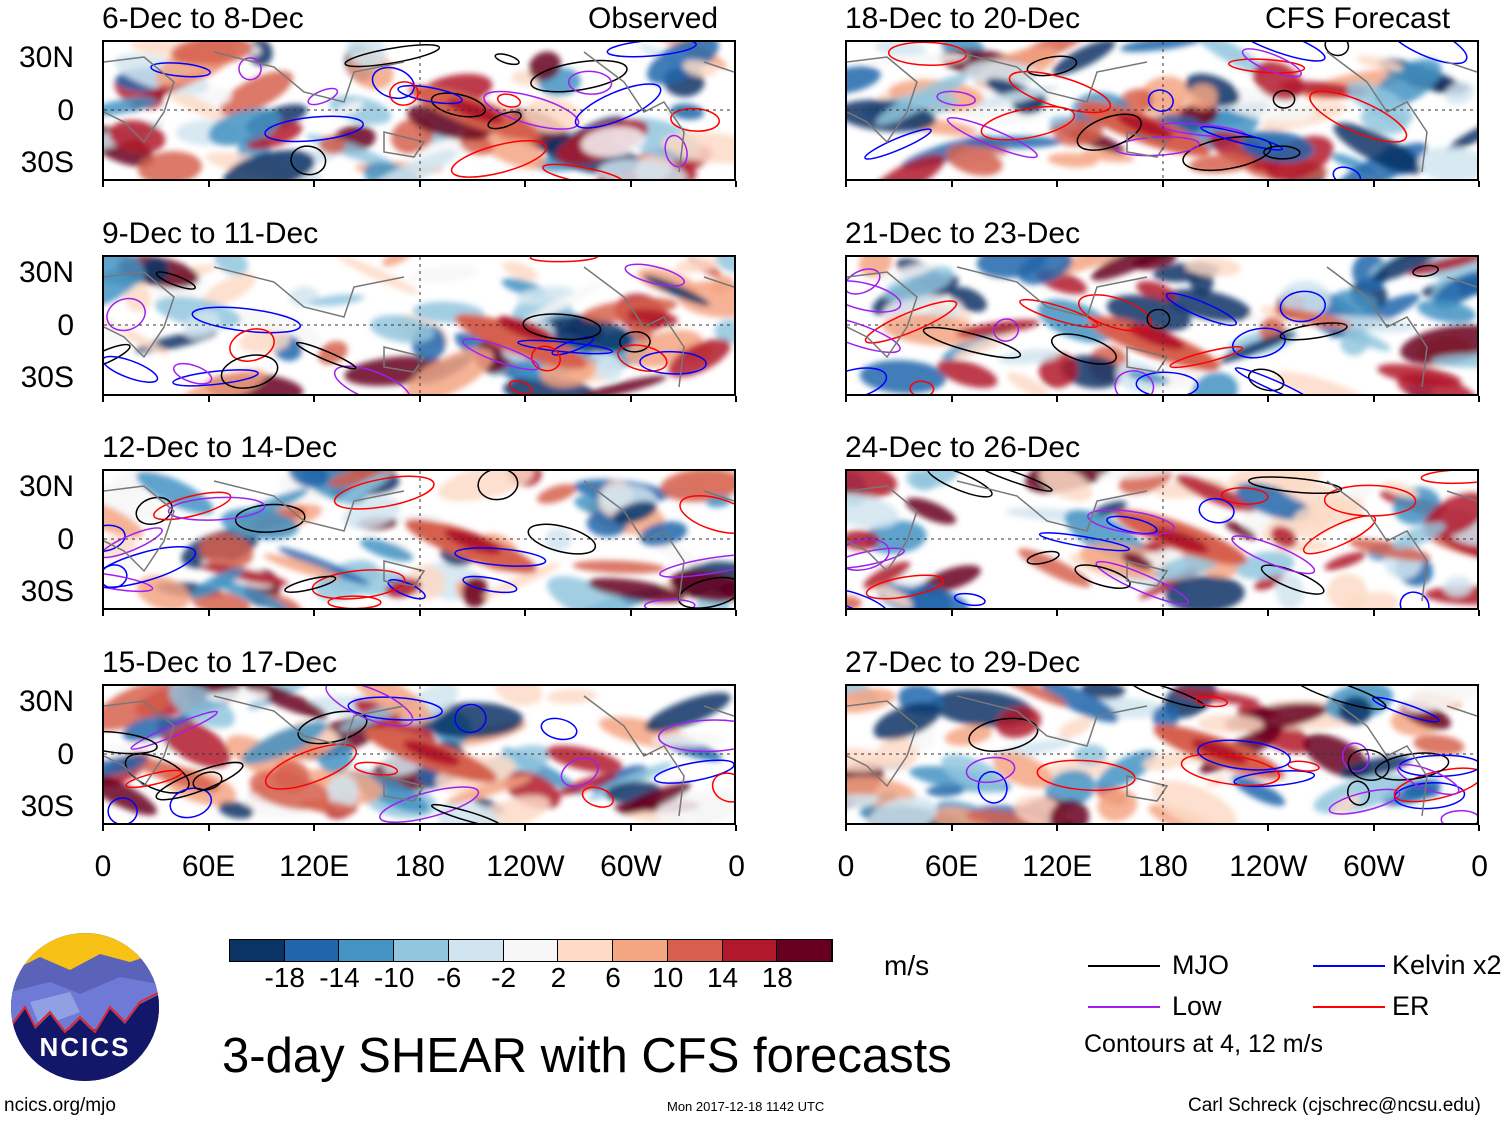  Describe the element at coordinates (963, 233) in the screenshot. I see `panel-title: 21-Dec to 23-Dec` at that location.